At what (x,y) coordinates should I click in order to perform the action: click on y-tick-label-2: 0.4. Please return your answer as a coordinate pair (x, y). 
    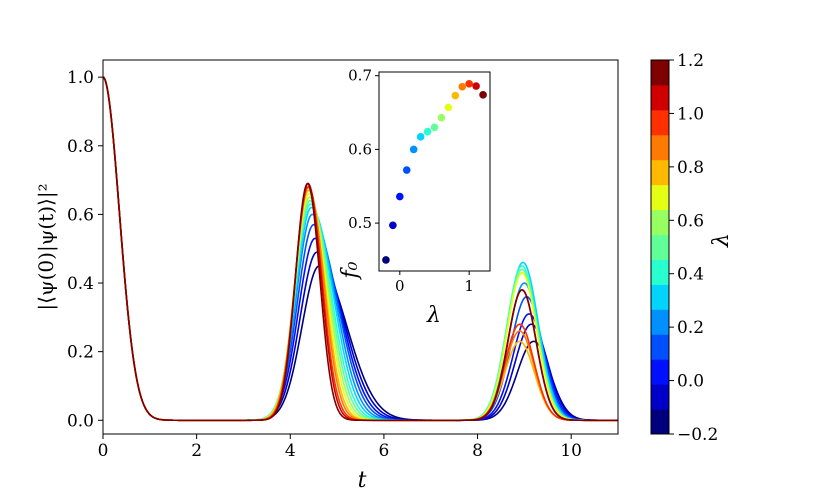
    Looking at the image, I should click on (80, 284).